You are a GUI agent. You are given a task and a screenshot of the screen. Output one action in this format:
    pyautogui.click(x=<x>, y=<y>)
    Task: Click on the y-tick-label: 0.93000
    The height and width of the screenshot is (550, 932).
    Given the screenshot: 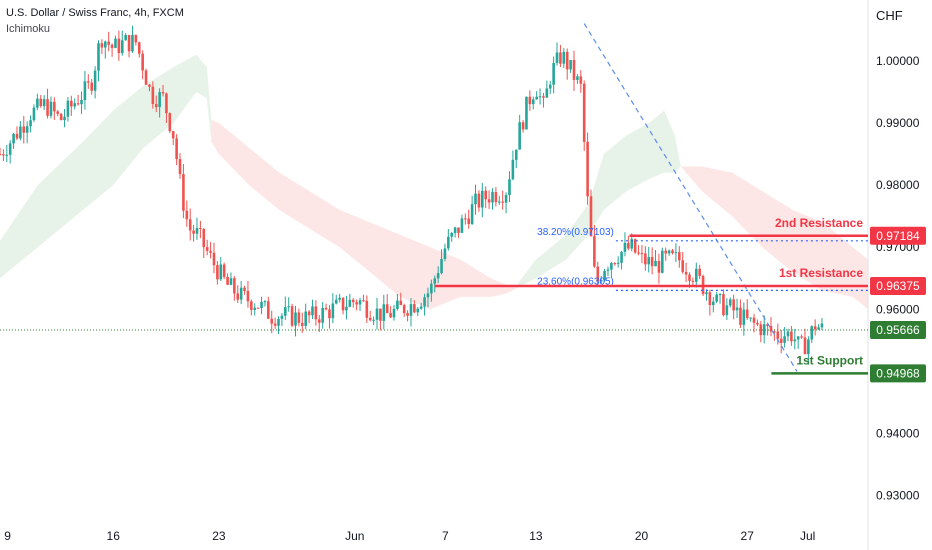 What is the action you would take?
    pyautogui.click(x=898, y=496)
    